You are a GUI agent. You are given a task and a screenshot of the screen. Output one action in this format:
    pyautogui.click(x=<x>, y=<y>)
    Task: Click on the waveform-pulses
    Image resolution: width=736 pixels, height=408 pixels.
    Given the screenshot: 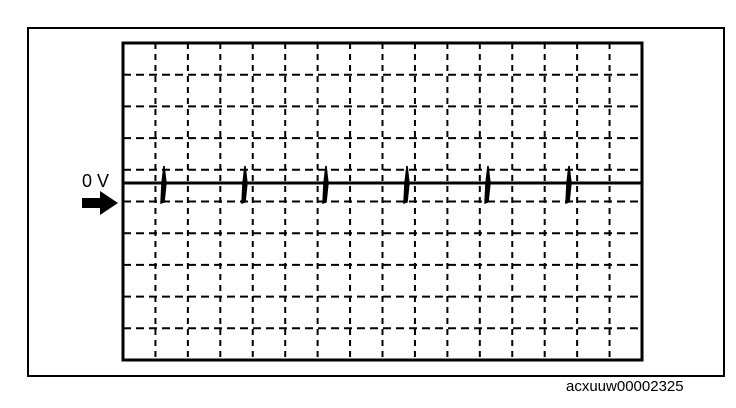 What is the action you would take?
    pyautogui.click(x=366, y=185)
    